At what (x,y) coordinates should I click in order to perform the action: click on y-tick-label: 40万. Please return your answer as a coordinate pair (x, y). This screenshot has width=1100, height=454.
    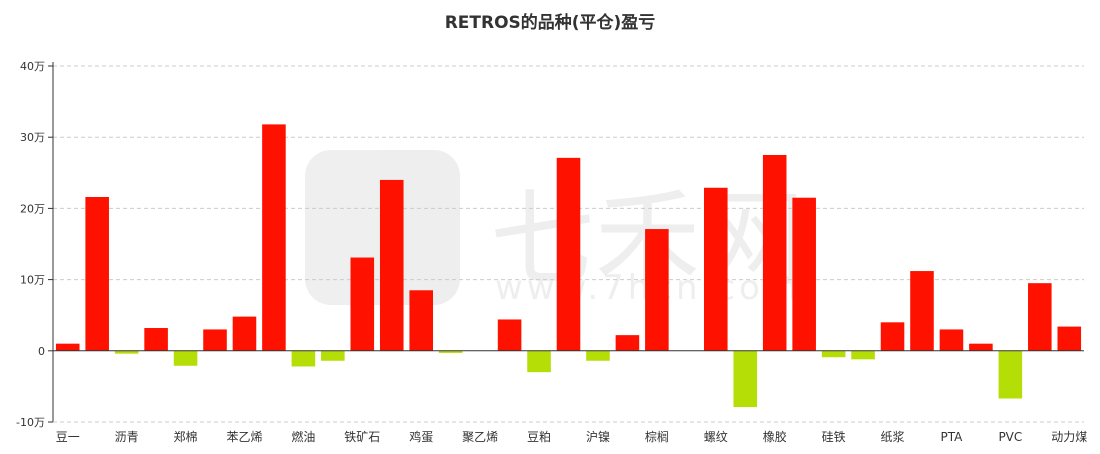
    Looking at the image, I should click on (32, 66).